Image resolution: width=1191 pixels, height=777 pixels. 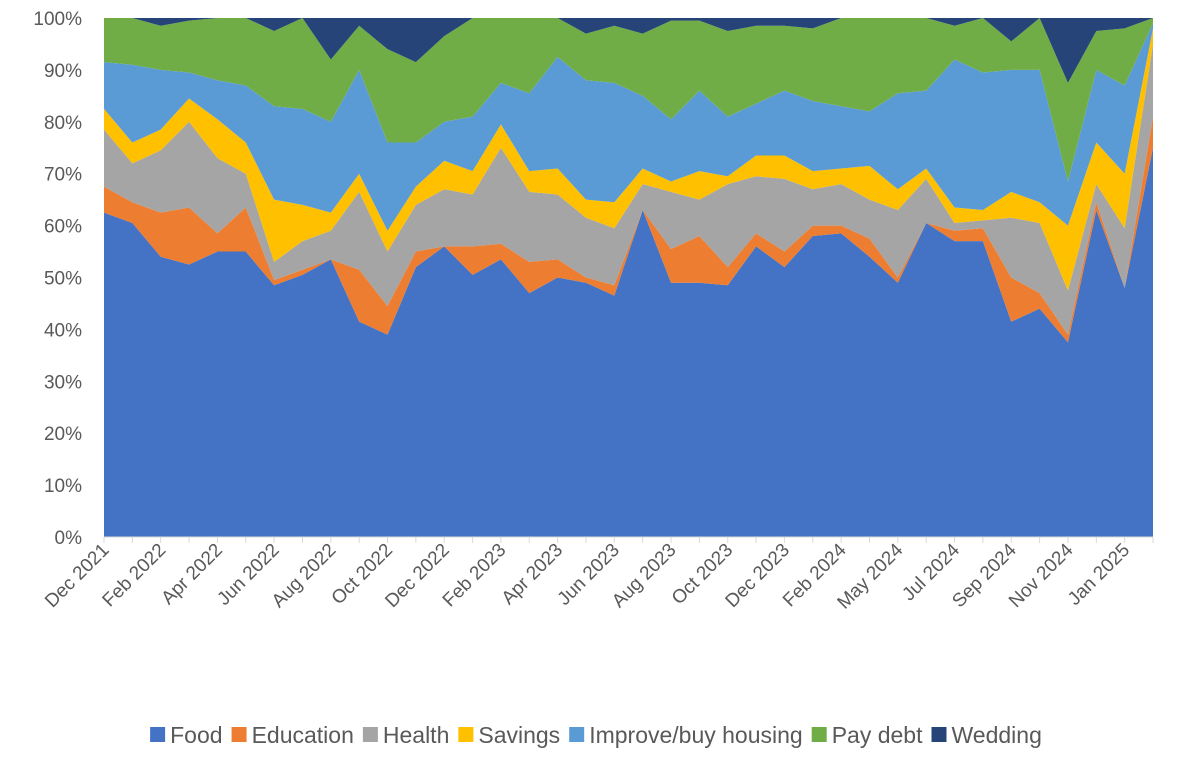 What do you see at coordinates (63, 227) in the screenshot?
I see `y-tick-label: 60%` at bounding box center [63, 227].